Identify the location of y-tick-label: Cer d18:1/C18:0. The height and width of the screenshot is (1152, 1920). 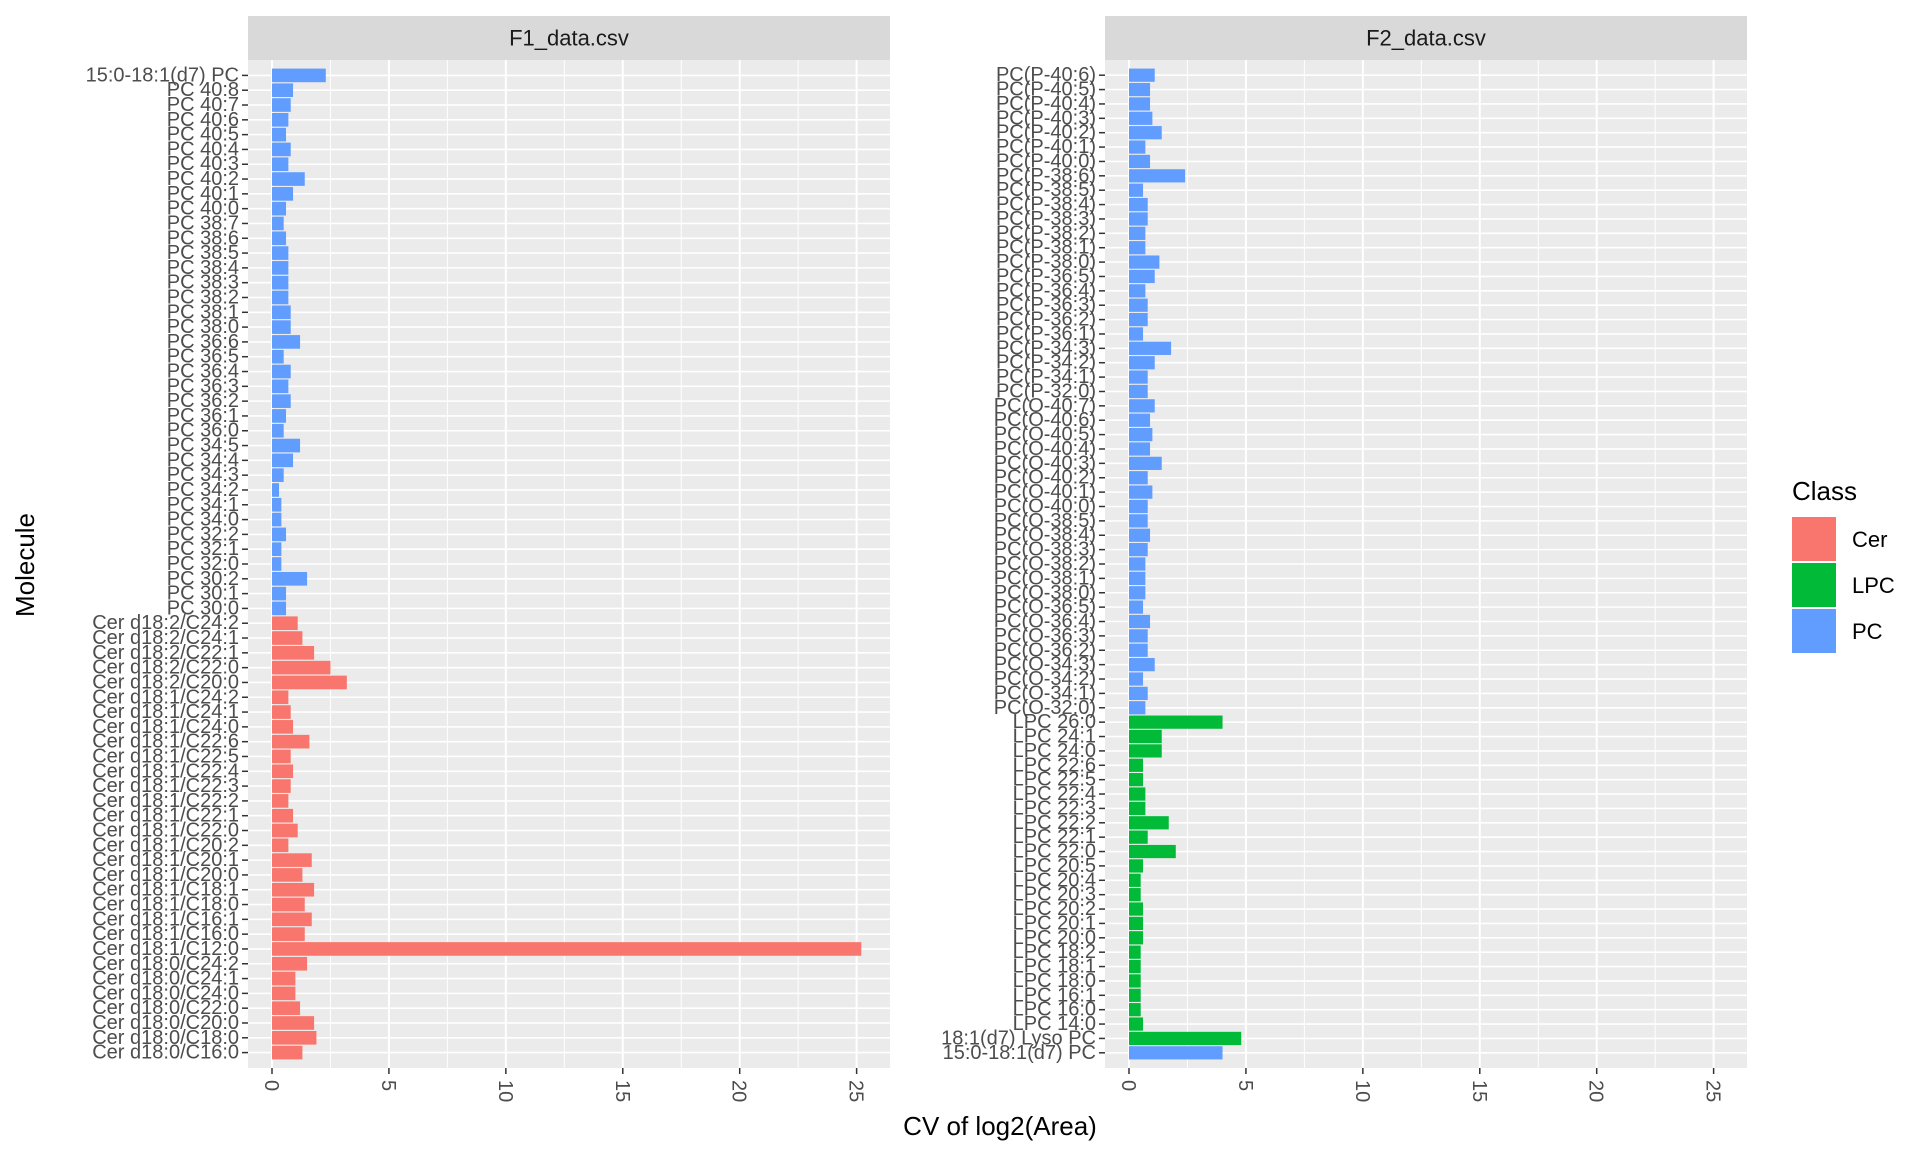
(165, 905).